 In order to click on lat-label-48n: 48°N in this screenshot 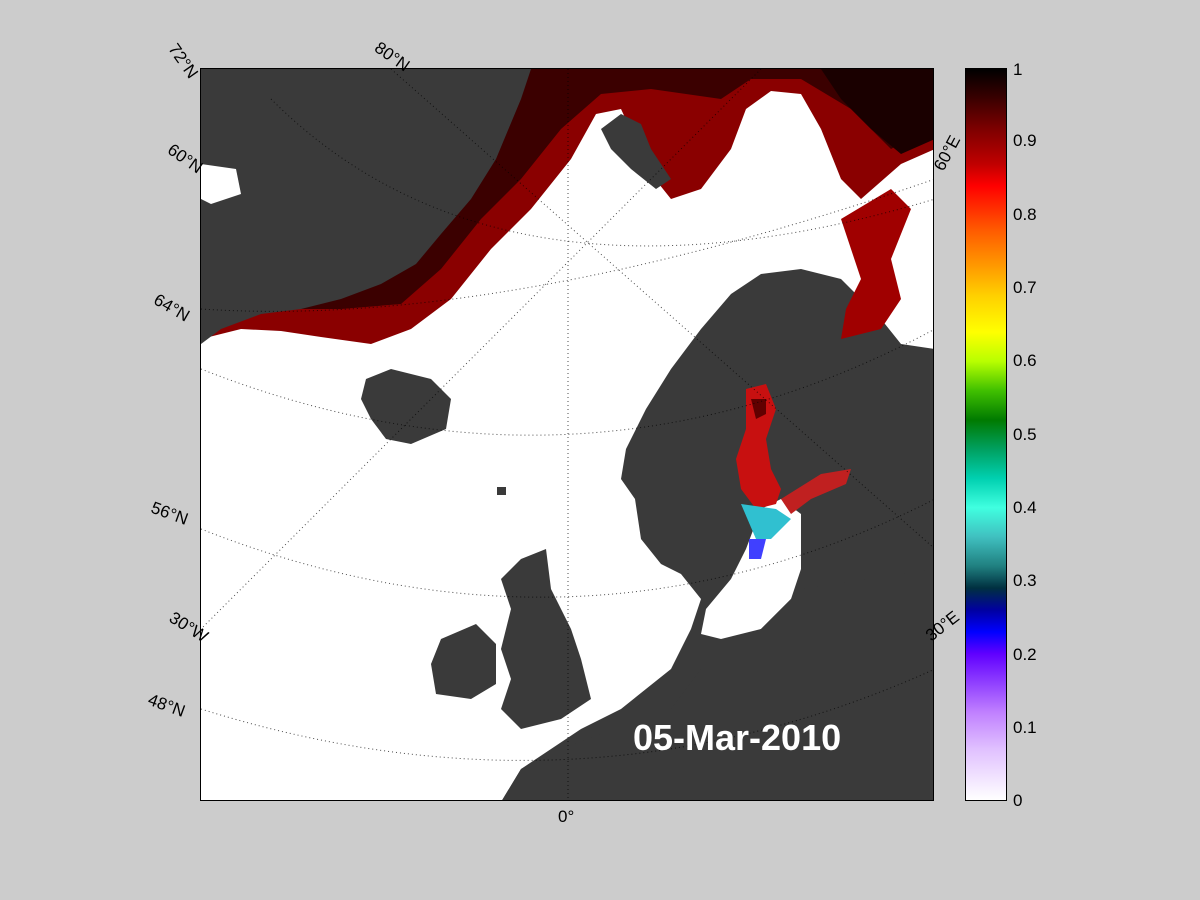, I will do `click(166, 705)`.